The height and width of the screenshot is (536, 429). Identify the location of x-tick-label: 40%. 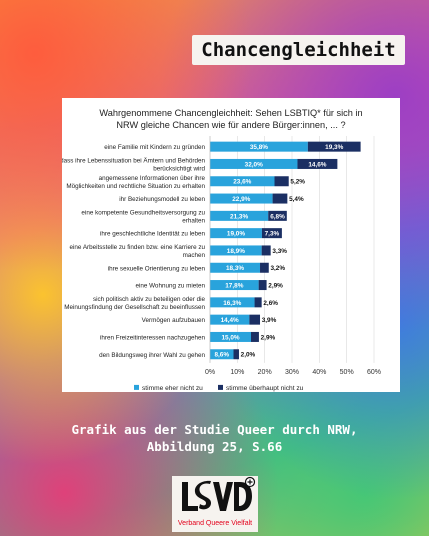
(319, 372).